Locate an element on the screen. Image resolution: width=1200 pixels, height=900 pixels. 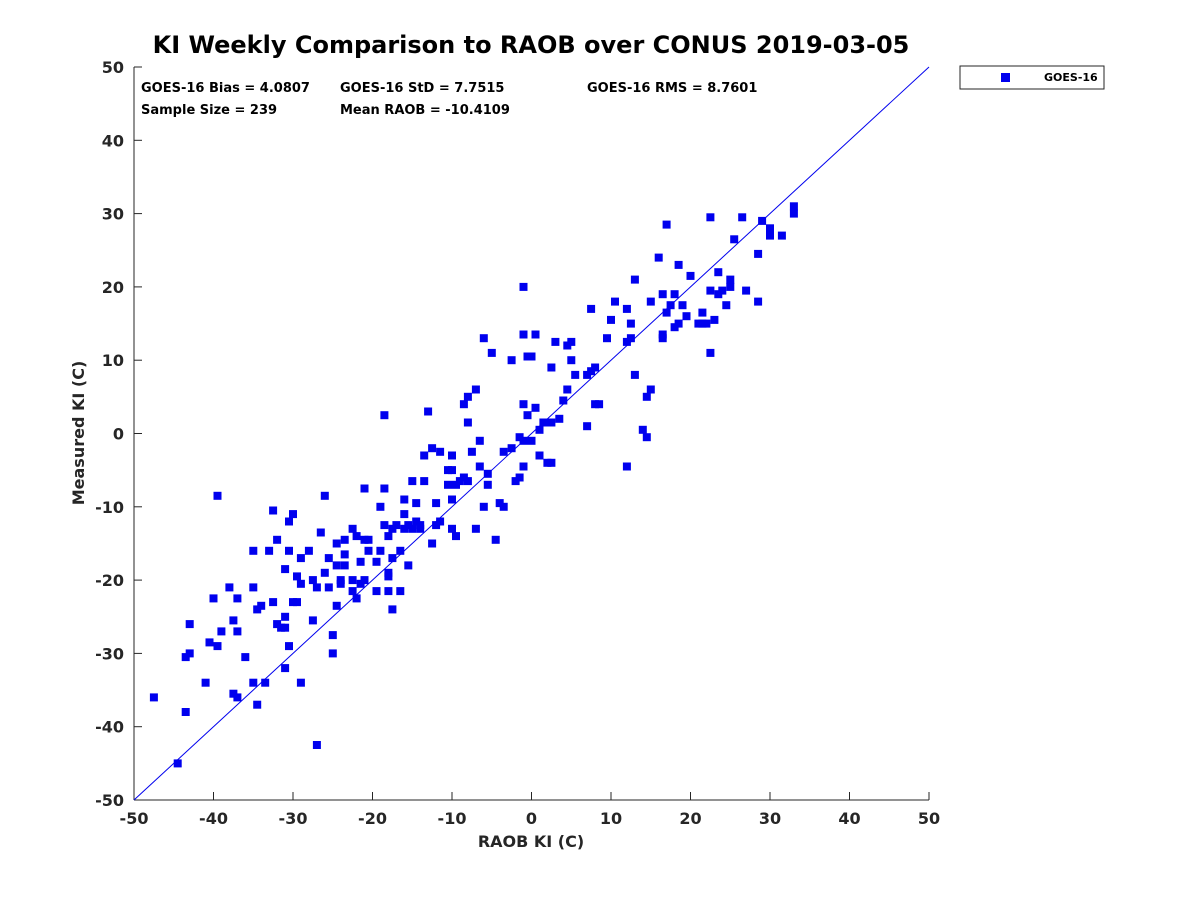
y-tick-label: -10 is located at coordinates (109, 507).